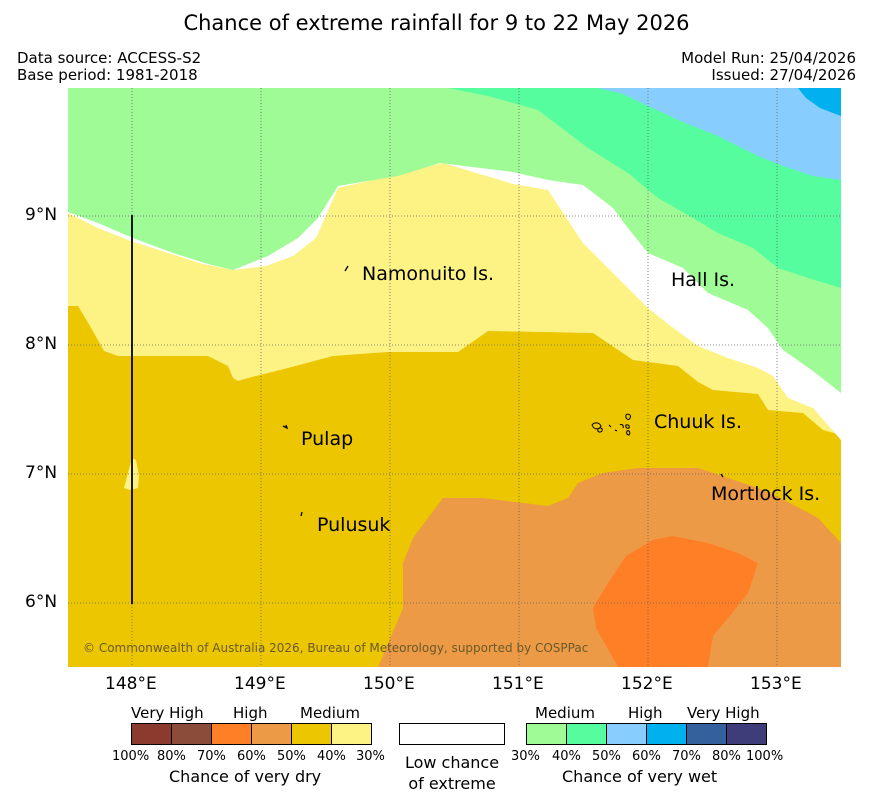 The height and width of the screenshot is (804, 873). I want to click on pulap-island-shape, so click(285, 427).